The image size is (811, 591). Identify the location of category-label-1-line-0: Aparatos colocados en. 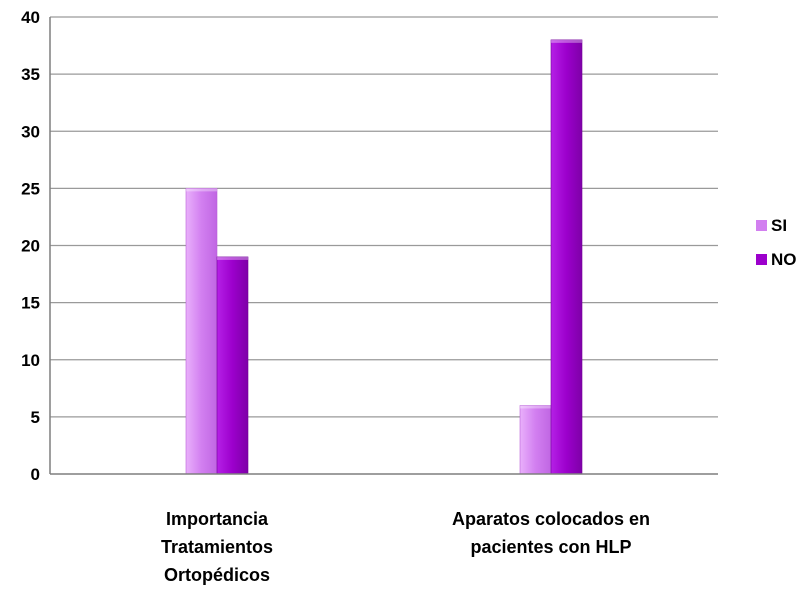
(551, 519).